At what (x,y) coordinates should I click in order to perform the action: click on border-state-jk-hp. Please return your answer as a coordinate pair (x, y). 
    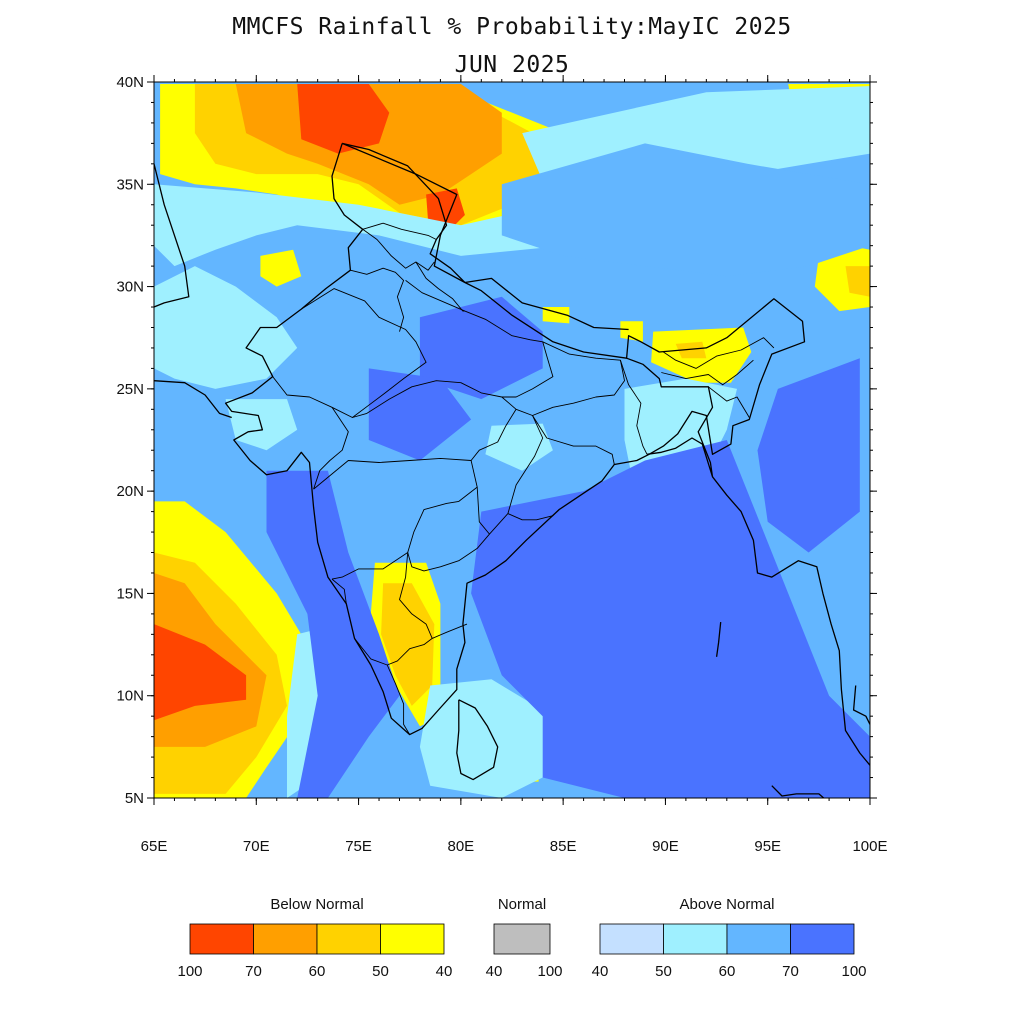
    Looking at the image, I should click on (399, 231).